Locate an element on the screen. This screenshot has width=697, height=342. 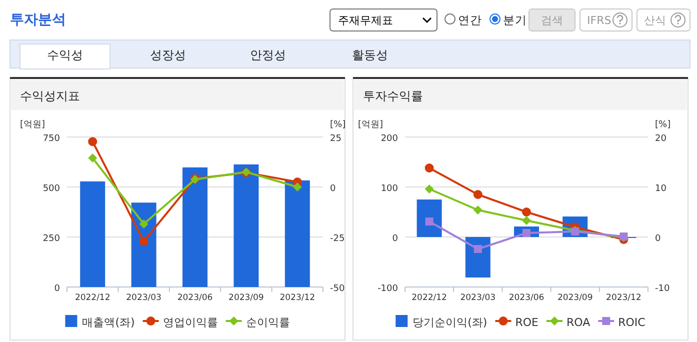
y-tick-label: 750 is located at coordinates (51, 139).